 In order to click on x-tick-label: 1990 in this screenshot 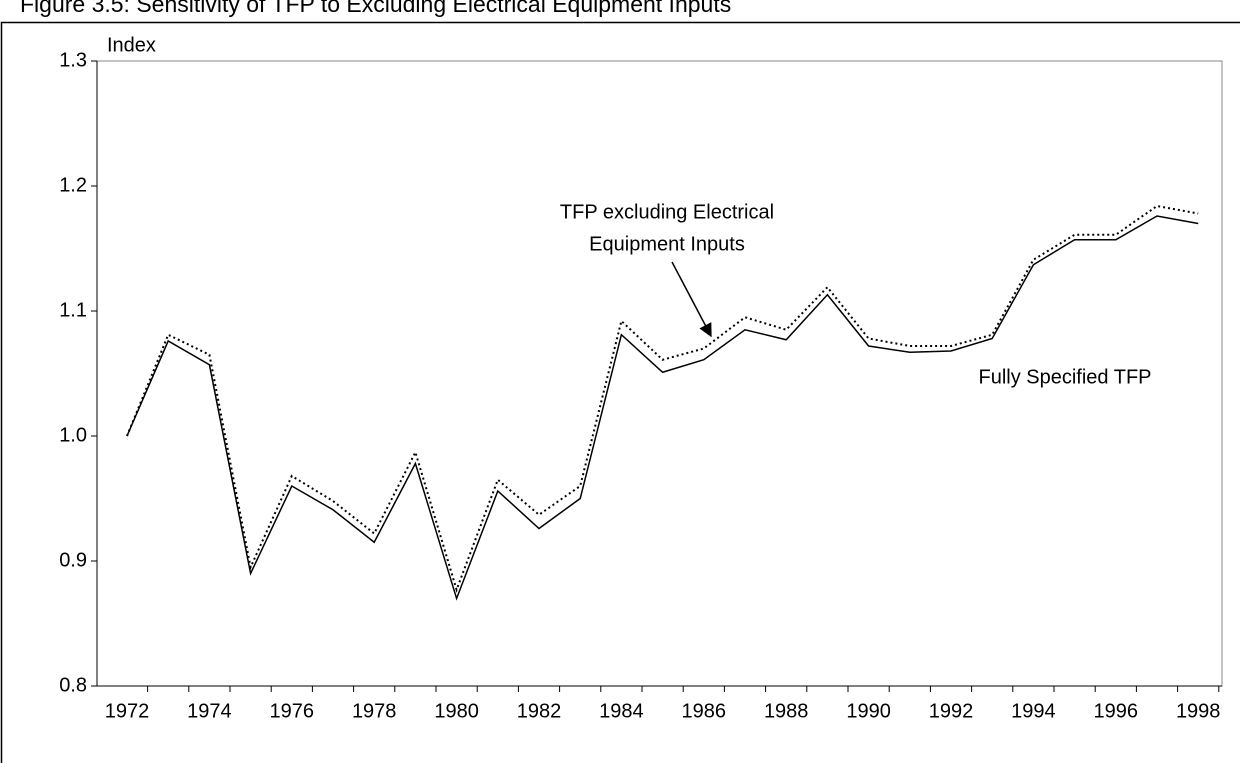, I will do `click(868, 711)`.